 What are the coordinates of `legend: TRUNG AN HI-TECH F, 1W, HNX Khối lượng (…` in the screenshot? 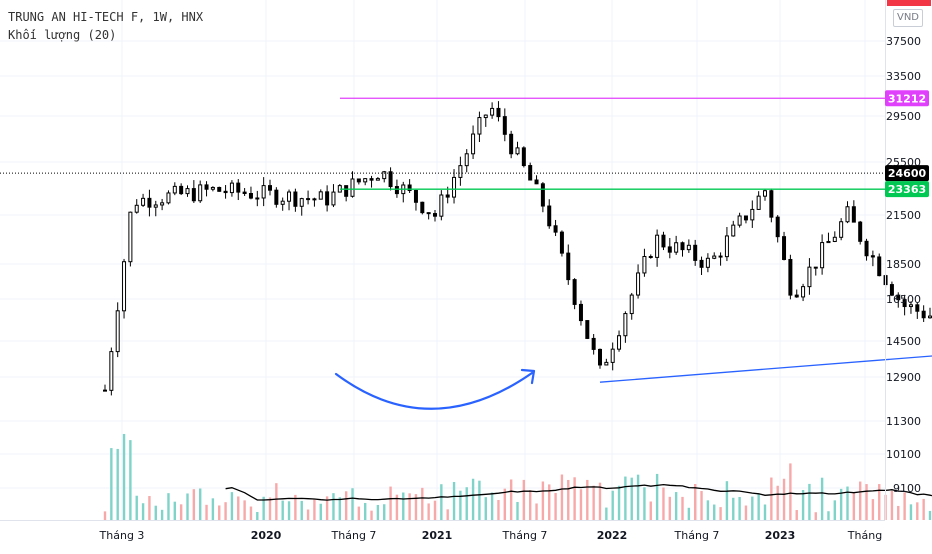 It's located at (105, 26).